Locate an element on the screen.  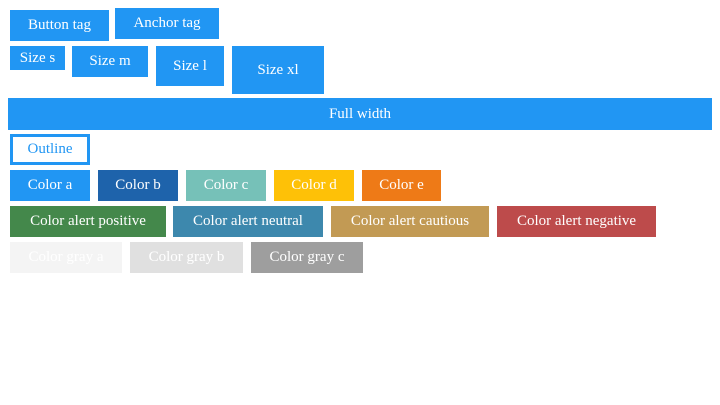
color-b-button: Color b is located at coordinates (138, 185).